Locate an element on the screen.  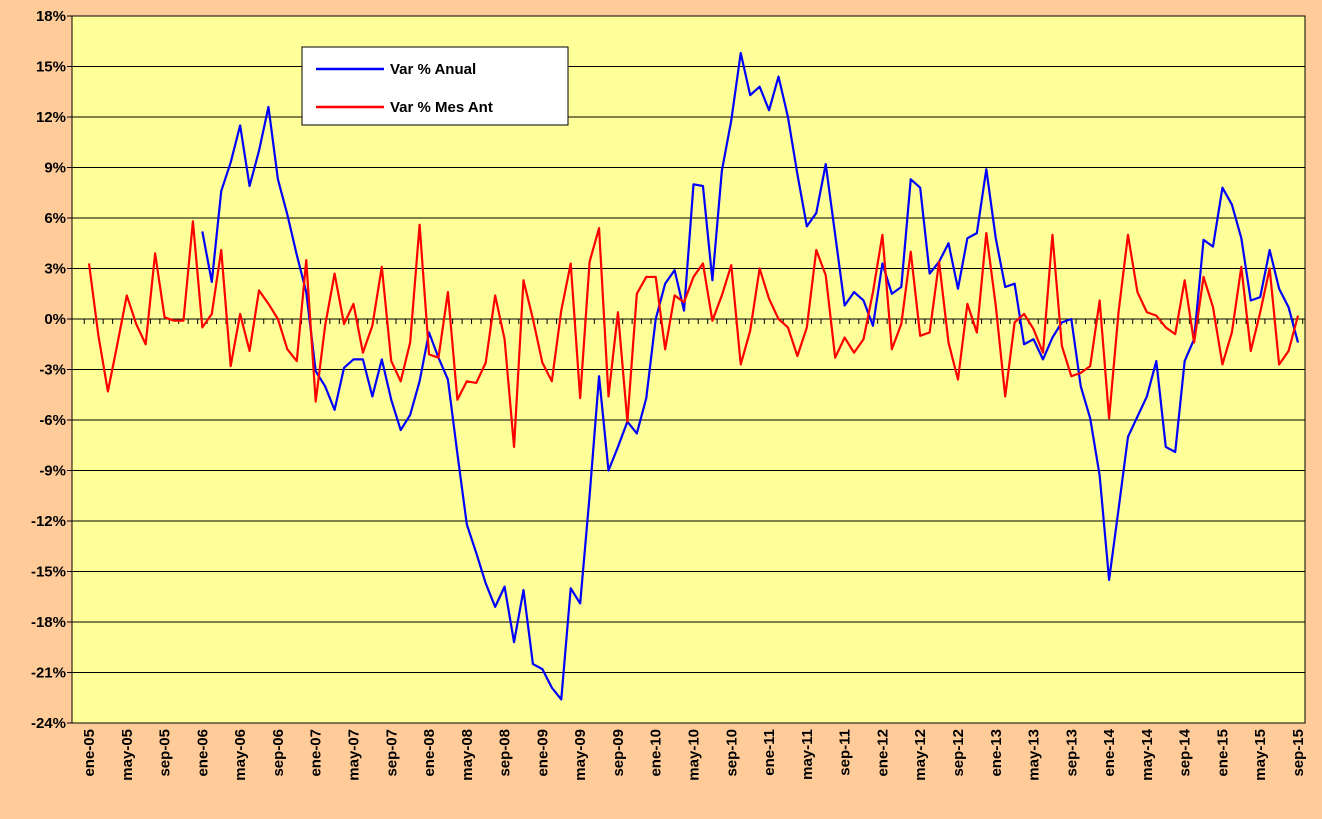
legend-box is located at coordinates (435, 86).